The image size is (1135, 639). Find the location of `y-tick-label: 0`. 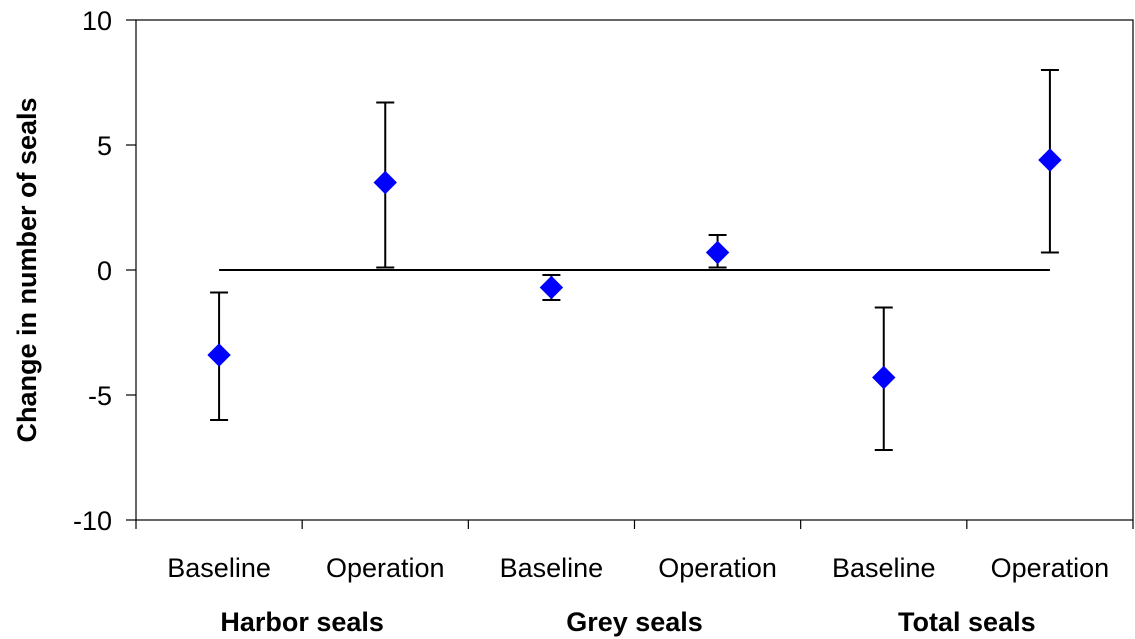

y-tick-label: 0 is located at coordinates (104, 271).